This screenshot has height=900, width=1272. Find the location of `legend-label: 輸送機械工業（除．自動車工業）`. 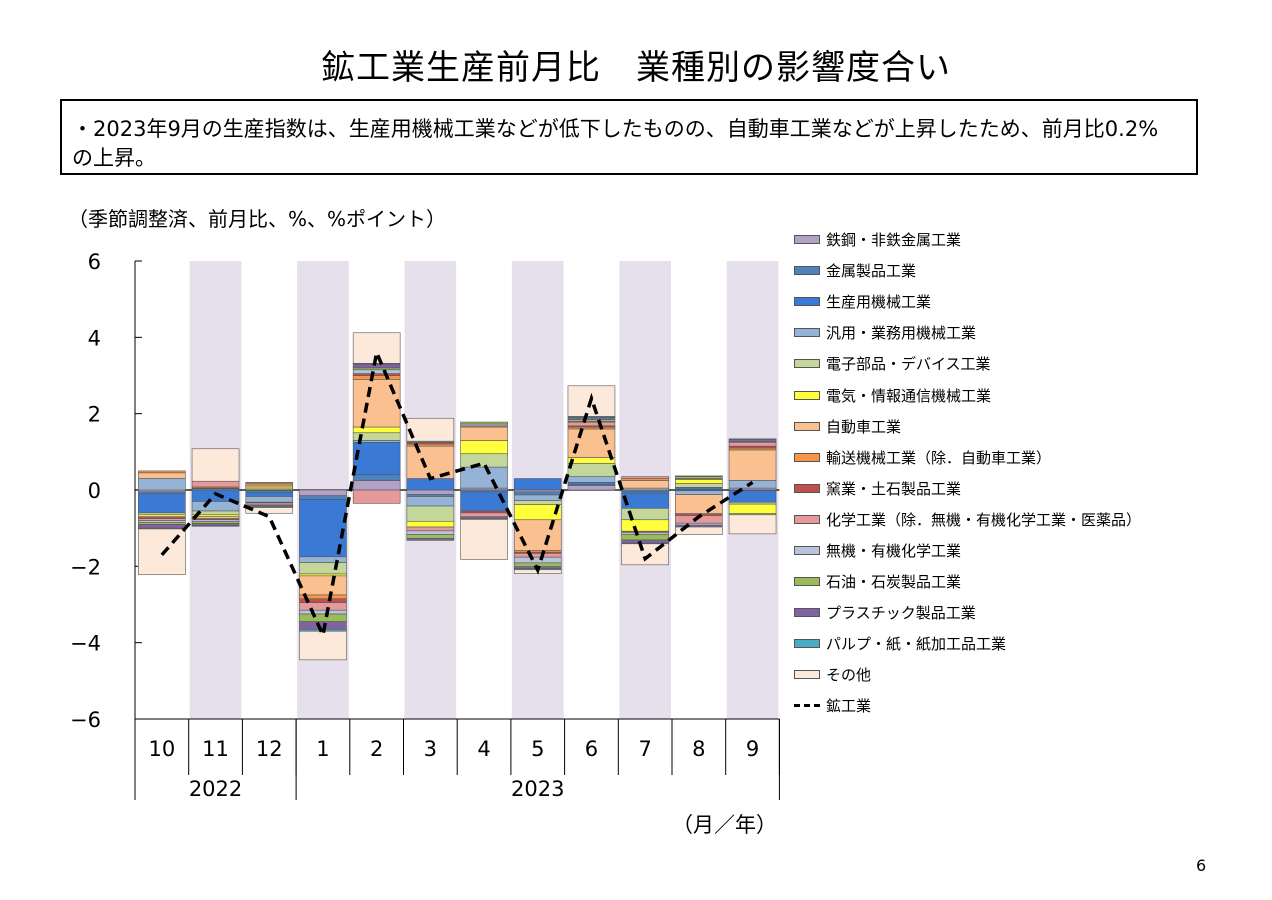

legend-label: 輸送機械工業（除．自動車工業） is located at coordinates (939, 457).